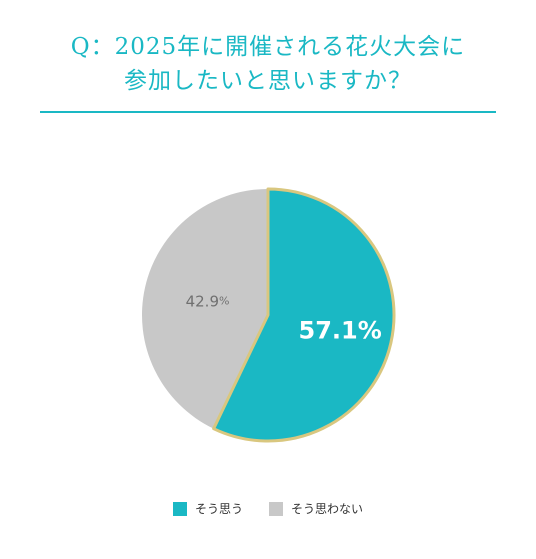  I want to click on title-line-1: Q：2025年に開催される花火大会に, so click(268, 47).